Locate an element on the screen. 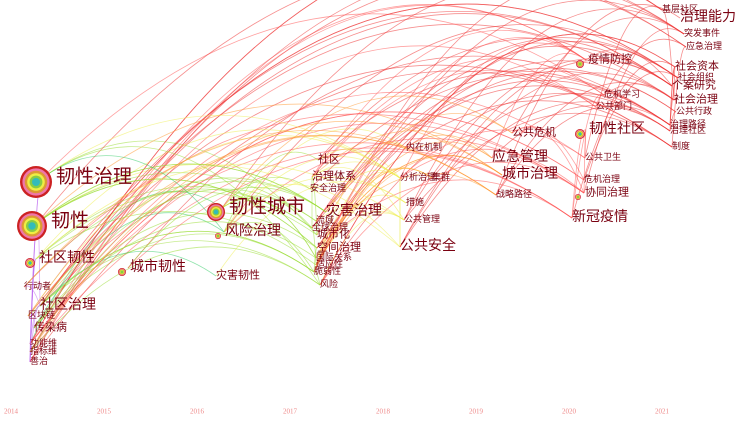  year-label: 2018 is located at coordinates (383, 412).